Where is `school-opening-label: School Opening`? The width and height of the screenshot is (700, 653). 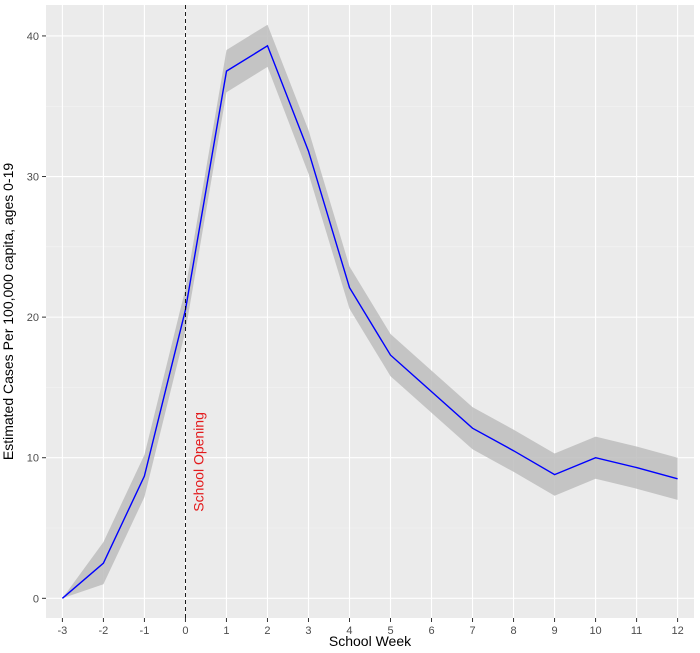
school-opening-label: School Opening is located at coordinates (198, 462).